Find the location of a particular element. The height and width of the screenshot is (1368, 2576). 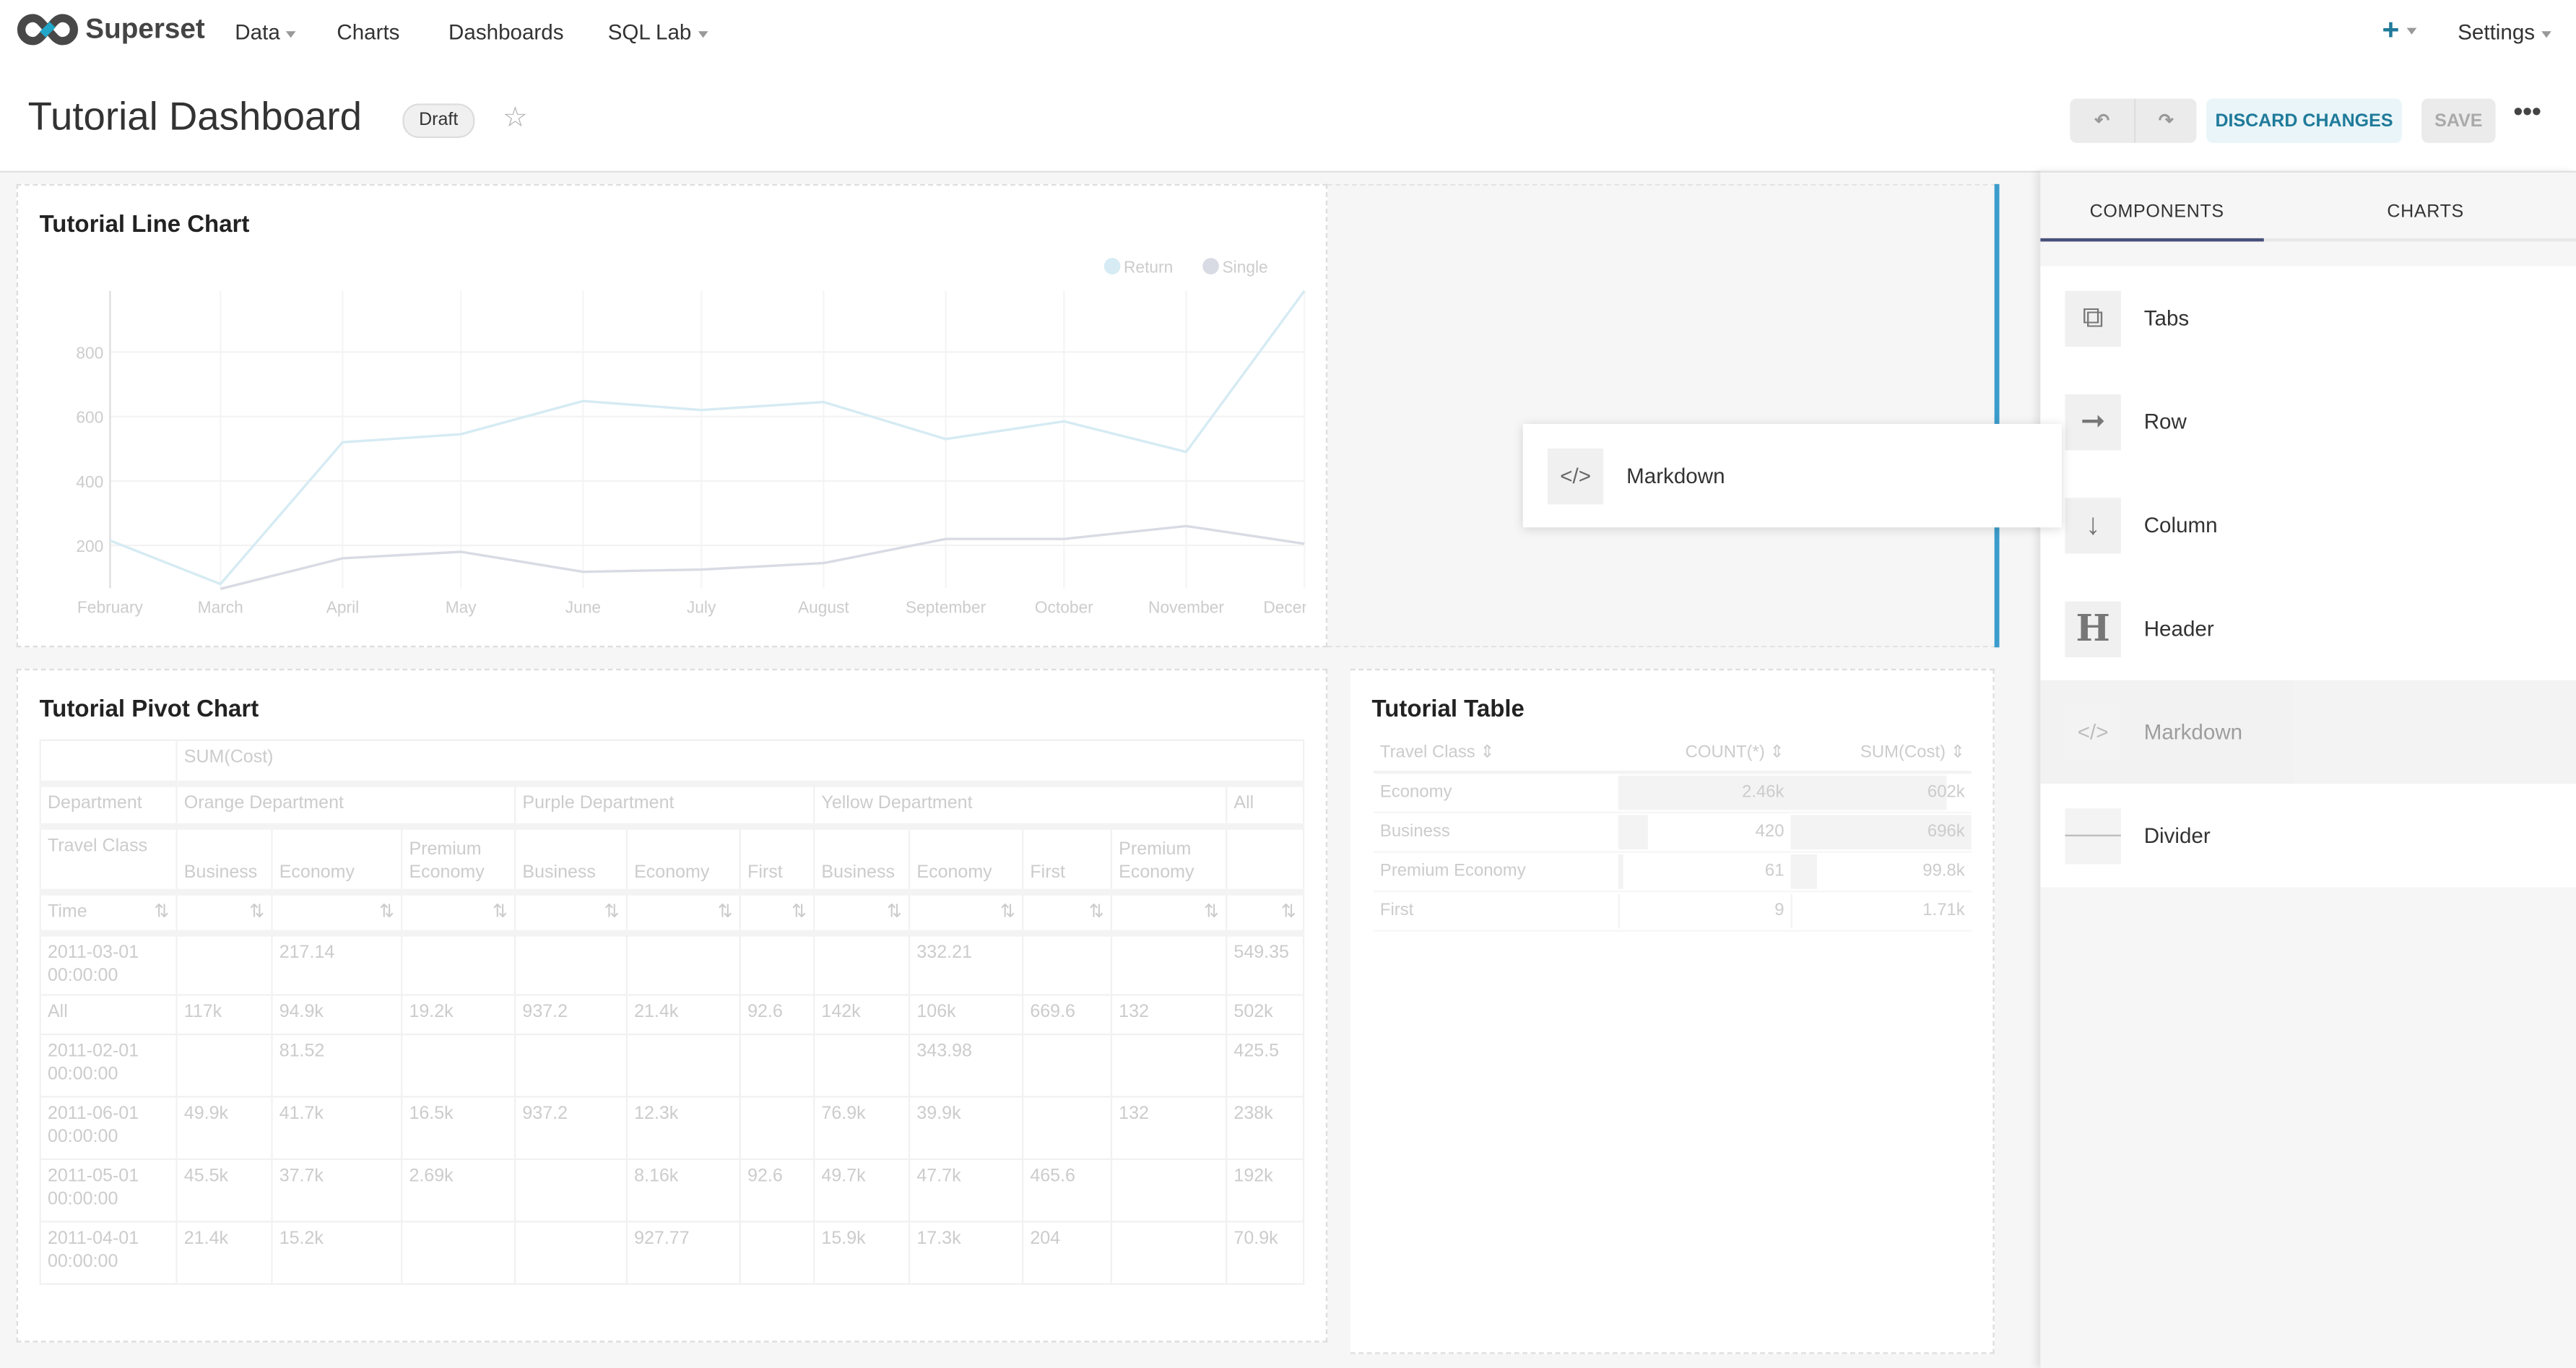

pivot-cell: 549.35 is located at coordinates (1265, 963).